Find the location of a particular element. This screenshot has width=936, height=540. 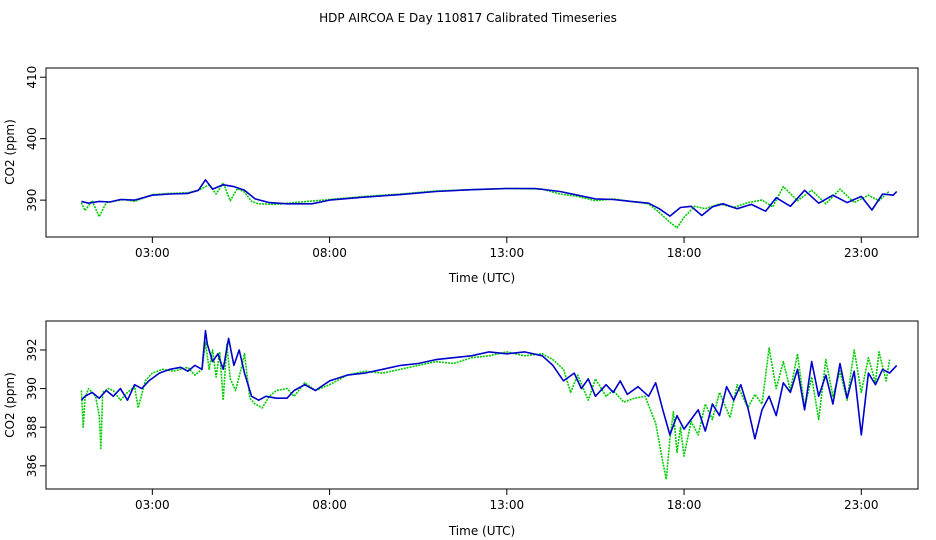

panel-top-series is located at coordinates (489, 204).